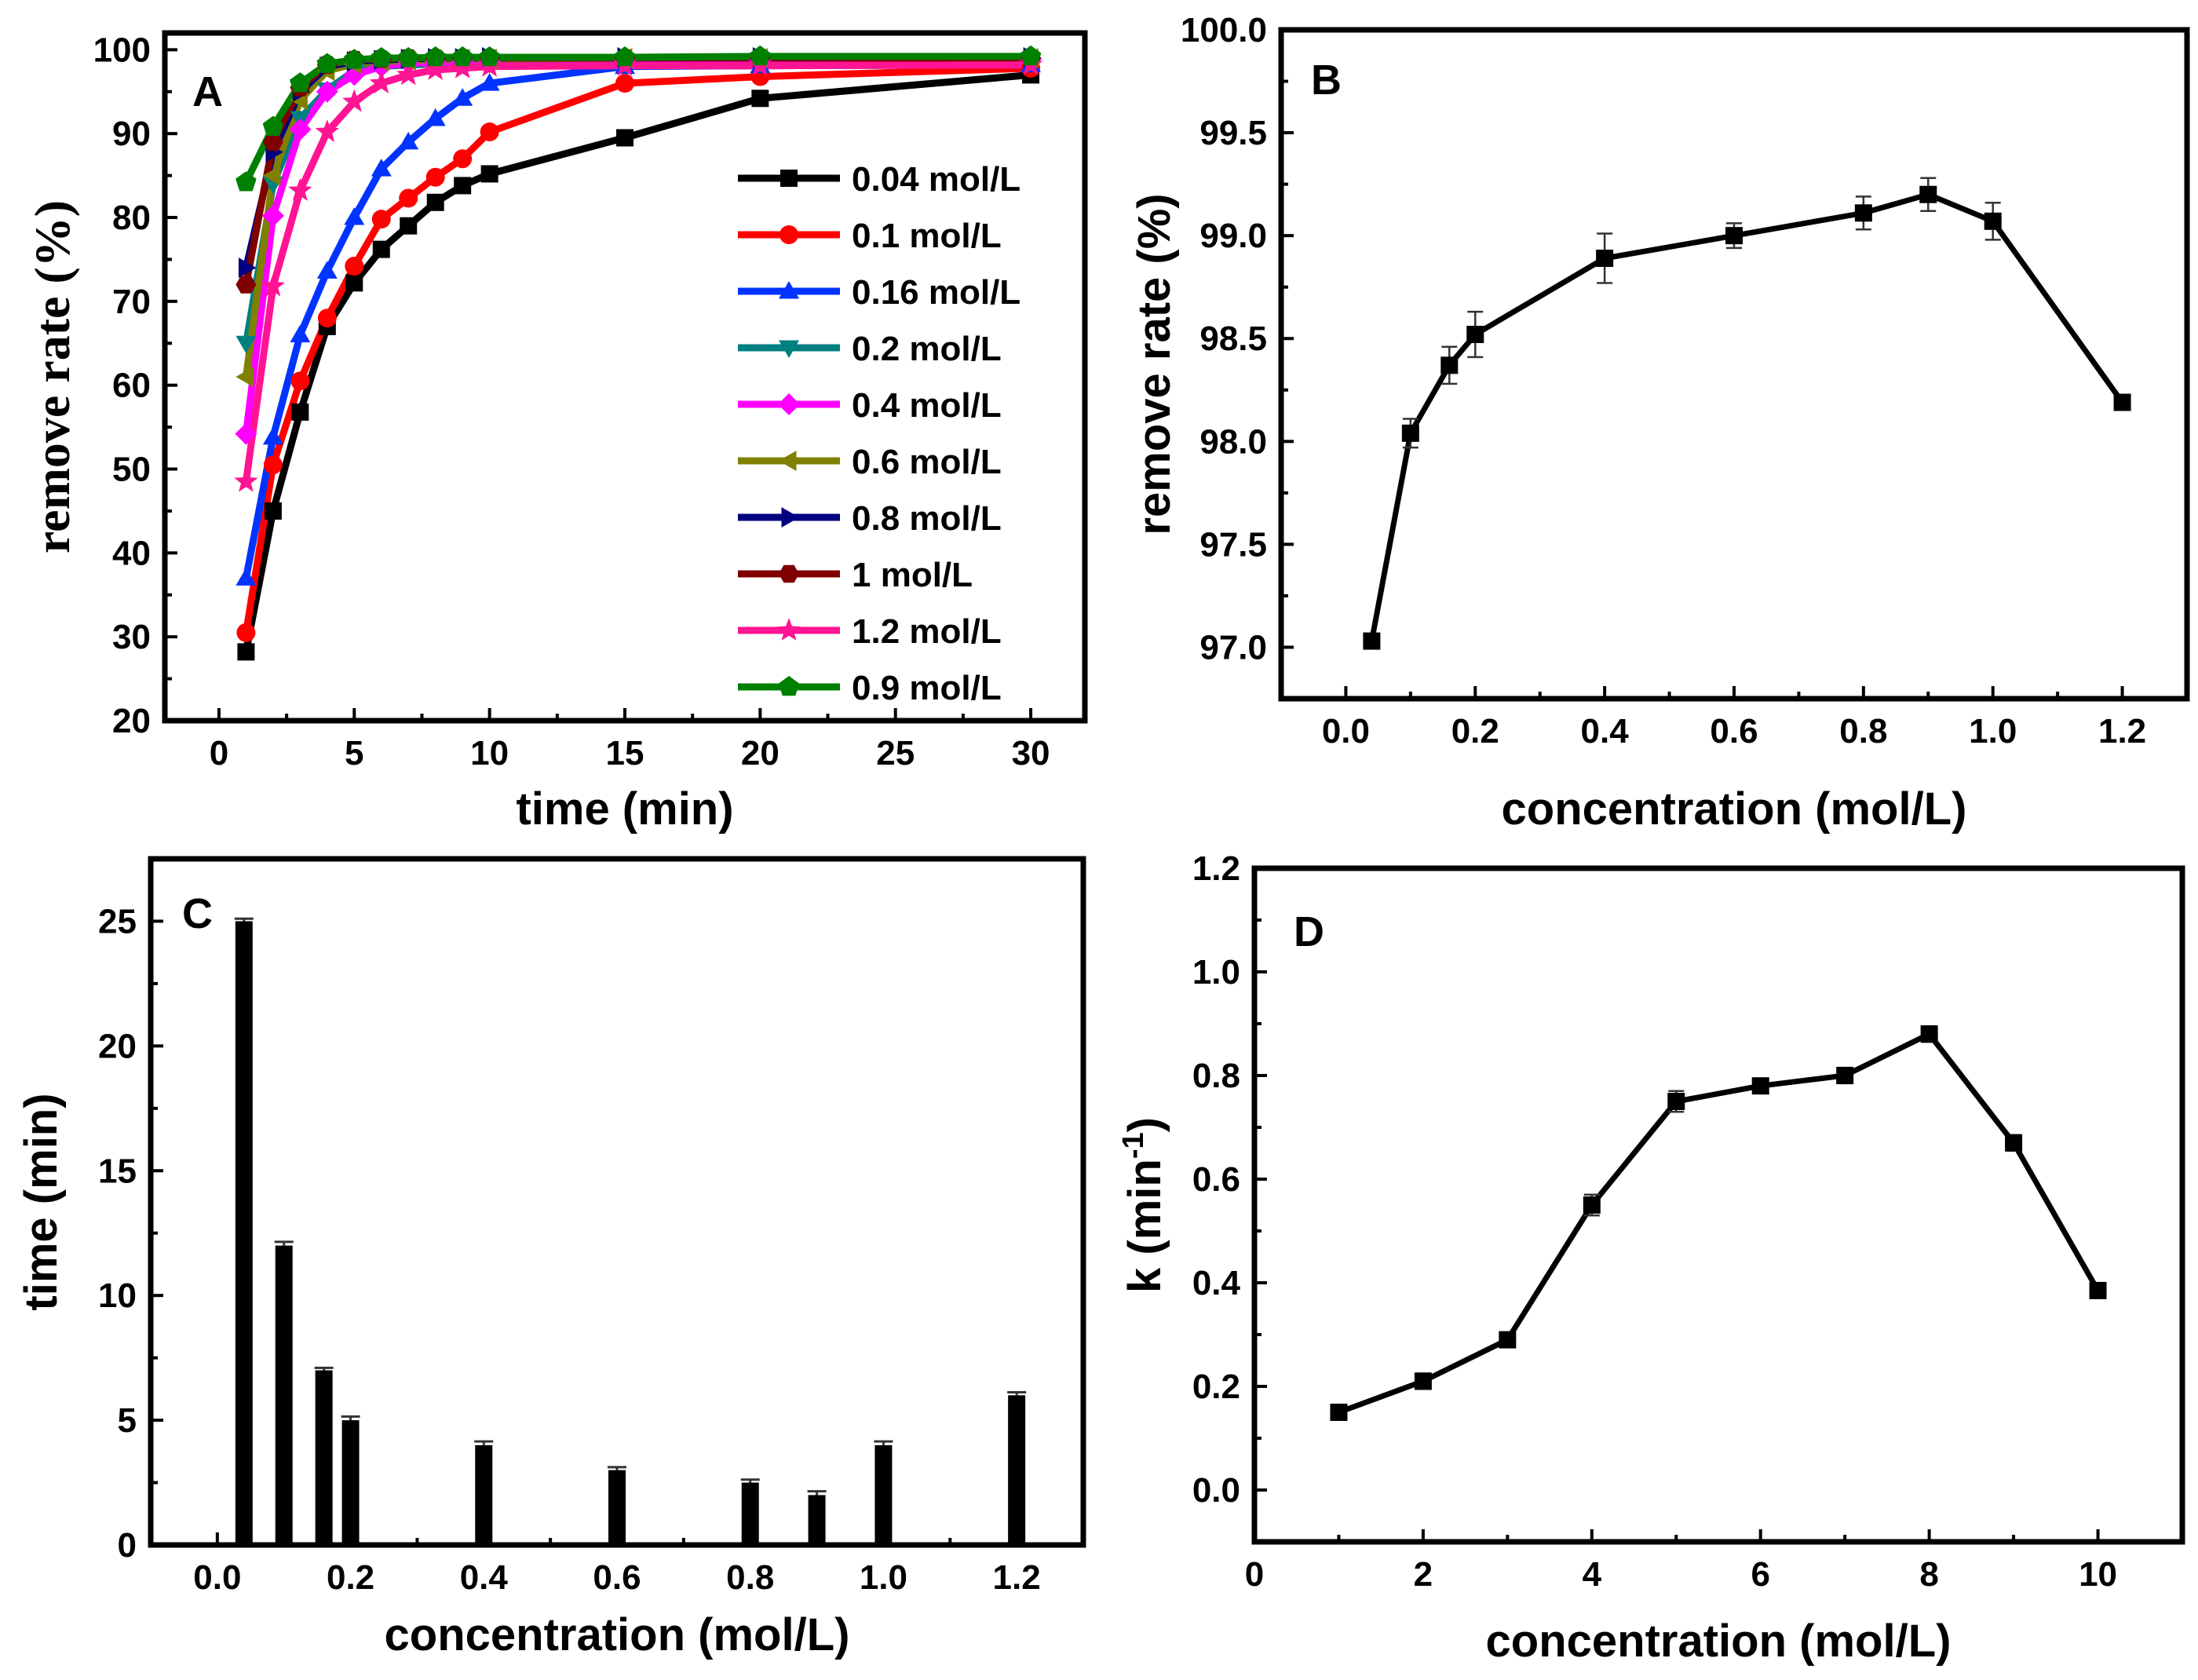 This screenshot has height=1680, width=2198. What do you see at coordinates (1216, 1179) in the screenshot?
I see `y-tick-label-d: 0.6` at bounding box center [1216, 1179].